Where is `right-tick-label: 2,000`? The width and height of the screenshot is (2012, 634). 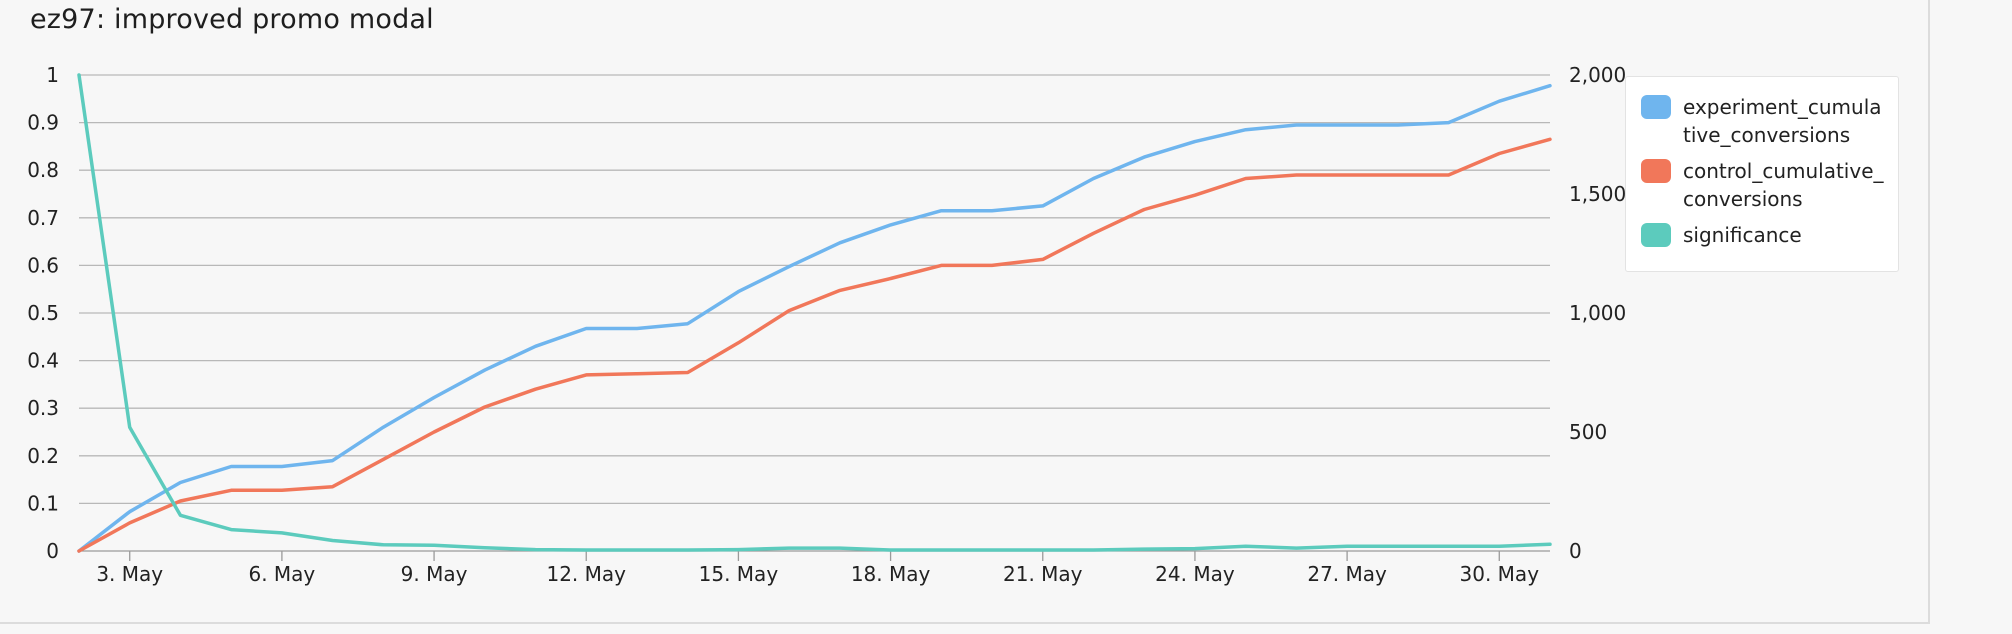
right-tick-label: 2,000 is located at coordinates (1597, 75).